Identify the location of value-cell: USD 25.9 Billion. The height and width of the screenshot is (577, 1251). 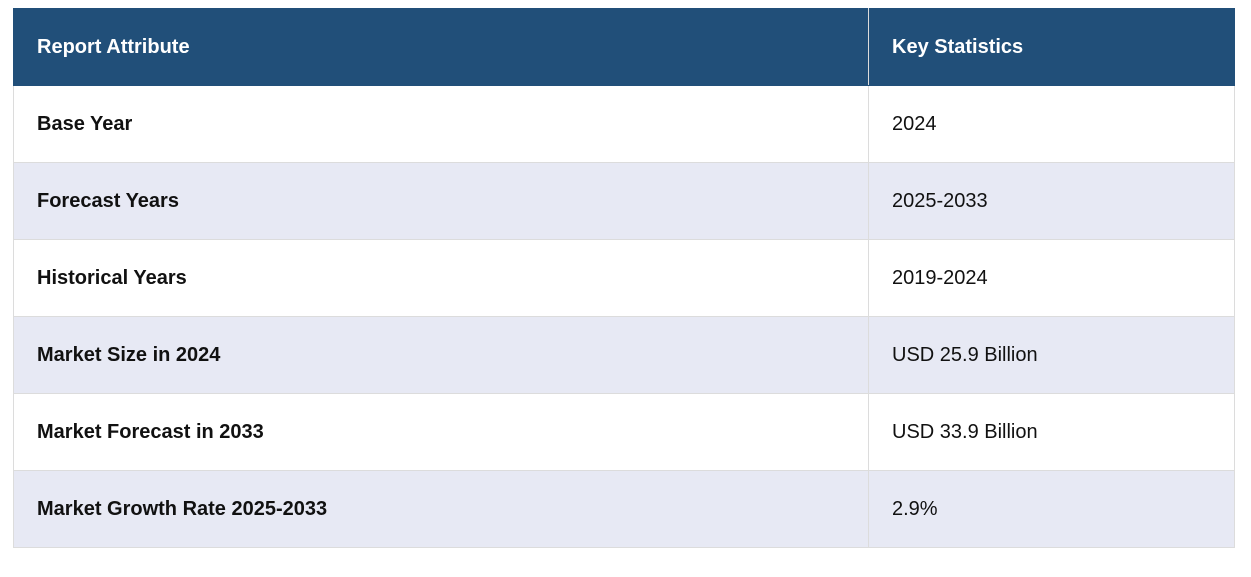
(1051, 355).